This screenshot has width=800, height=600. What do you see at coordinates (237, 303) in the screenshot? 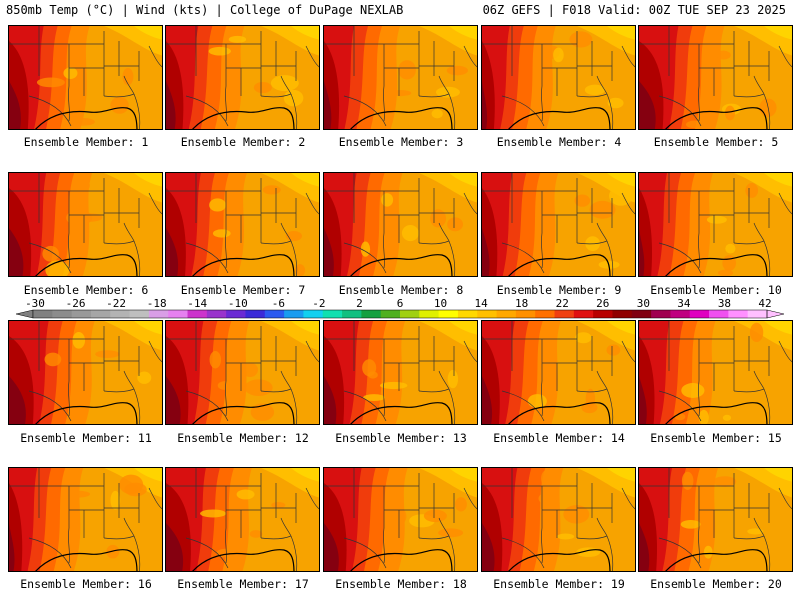
I see `scale-tick-label: -10` at bounding box center [237, 303].